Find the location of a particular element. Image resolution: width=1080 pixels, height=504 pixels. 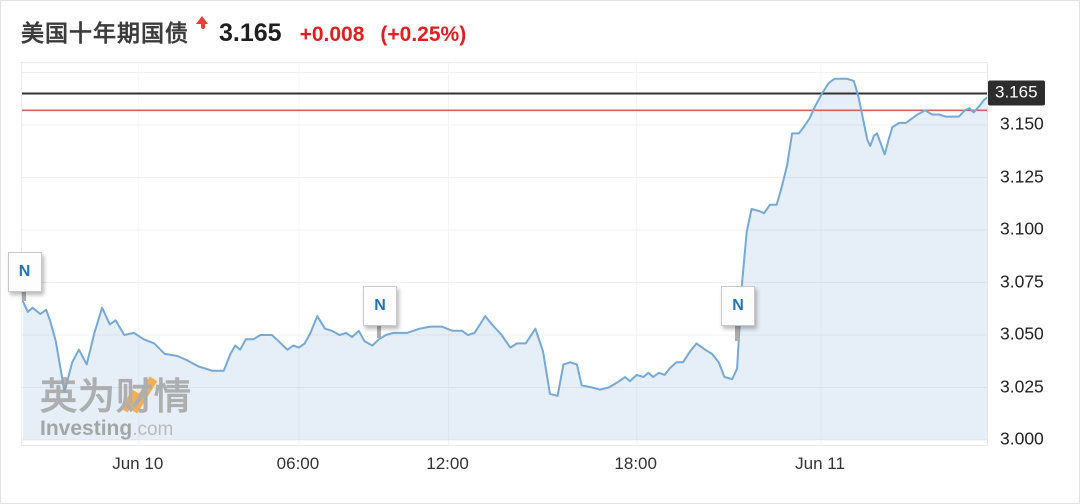

y-axis-label: 3.100 is located at coordinates (1022, 228).